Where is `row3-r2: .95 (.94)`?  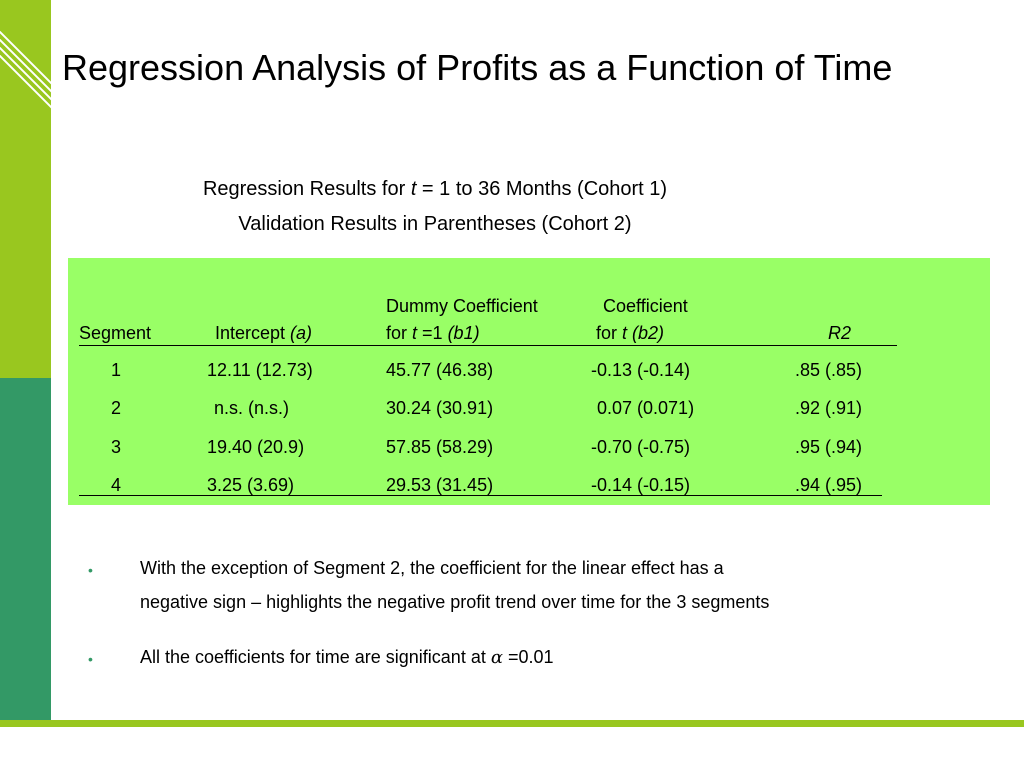 row3-r2: .95 (.94) is located at coordinates (829, 447).